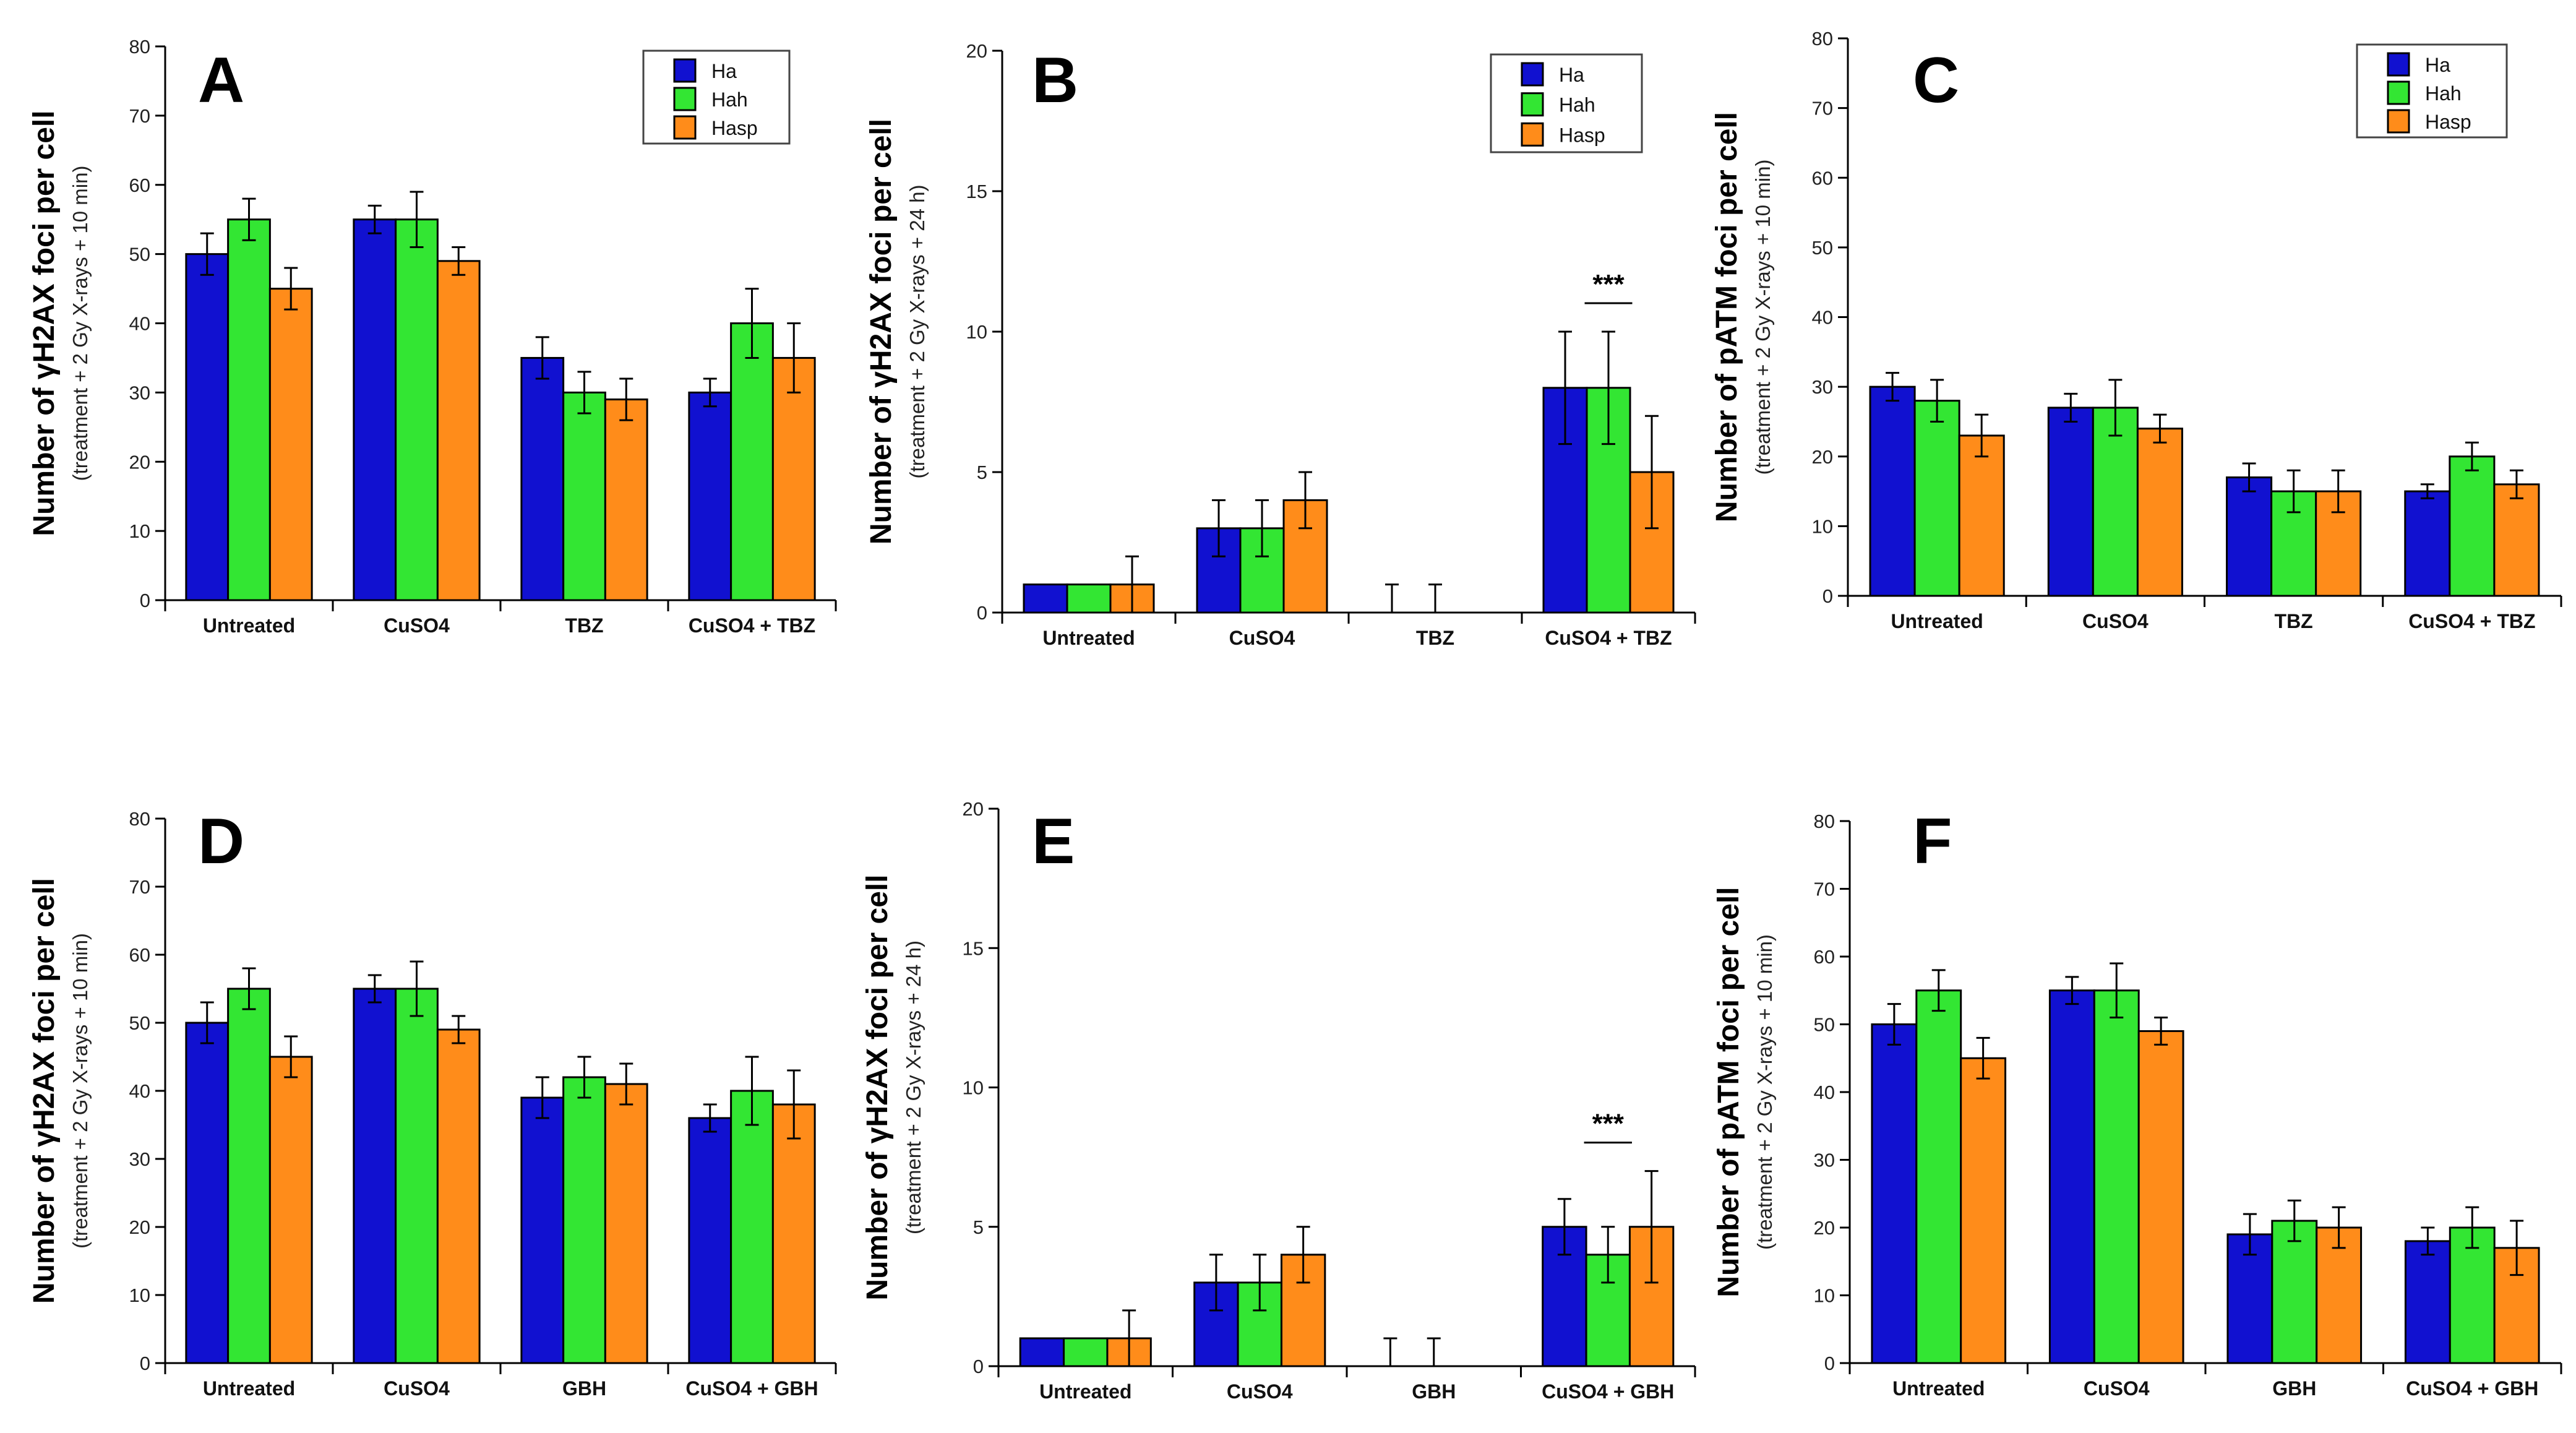 This screenshot has width=2576, height=1433. I want to click on legend-box, so click(2432, 91).